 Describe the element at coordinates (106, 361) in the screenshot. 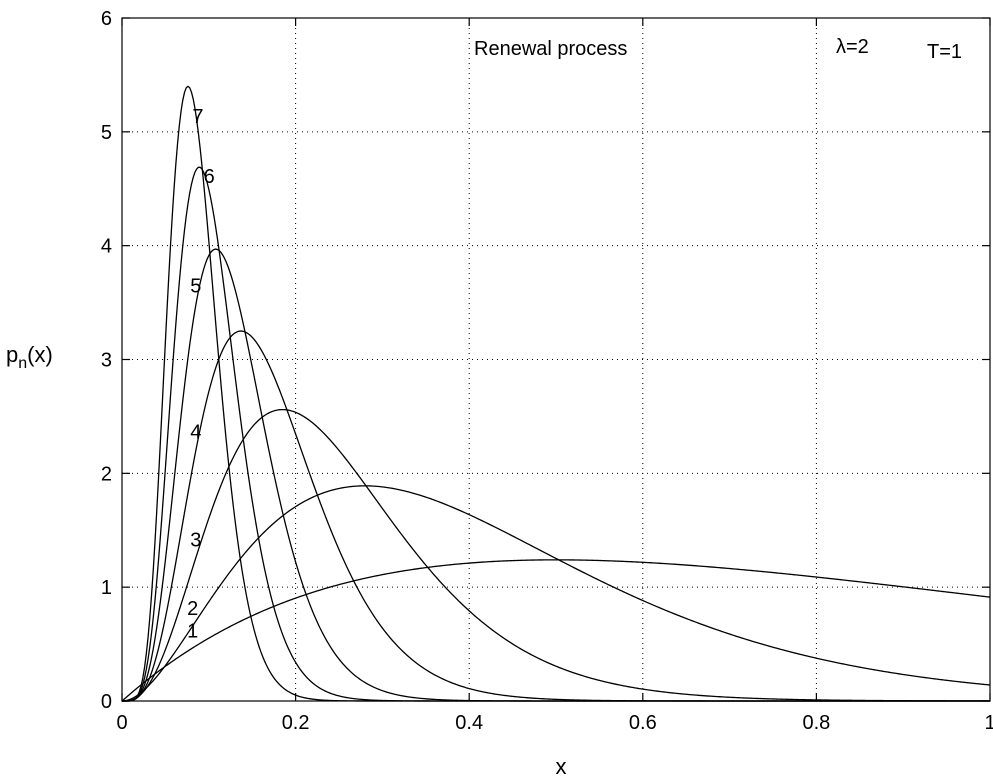

I see `y-tick-label: 3` at that location.